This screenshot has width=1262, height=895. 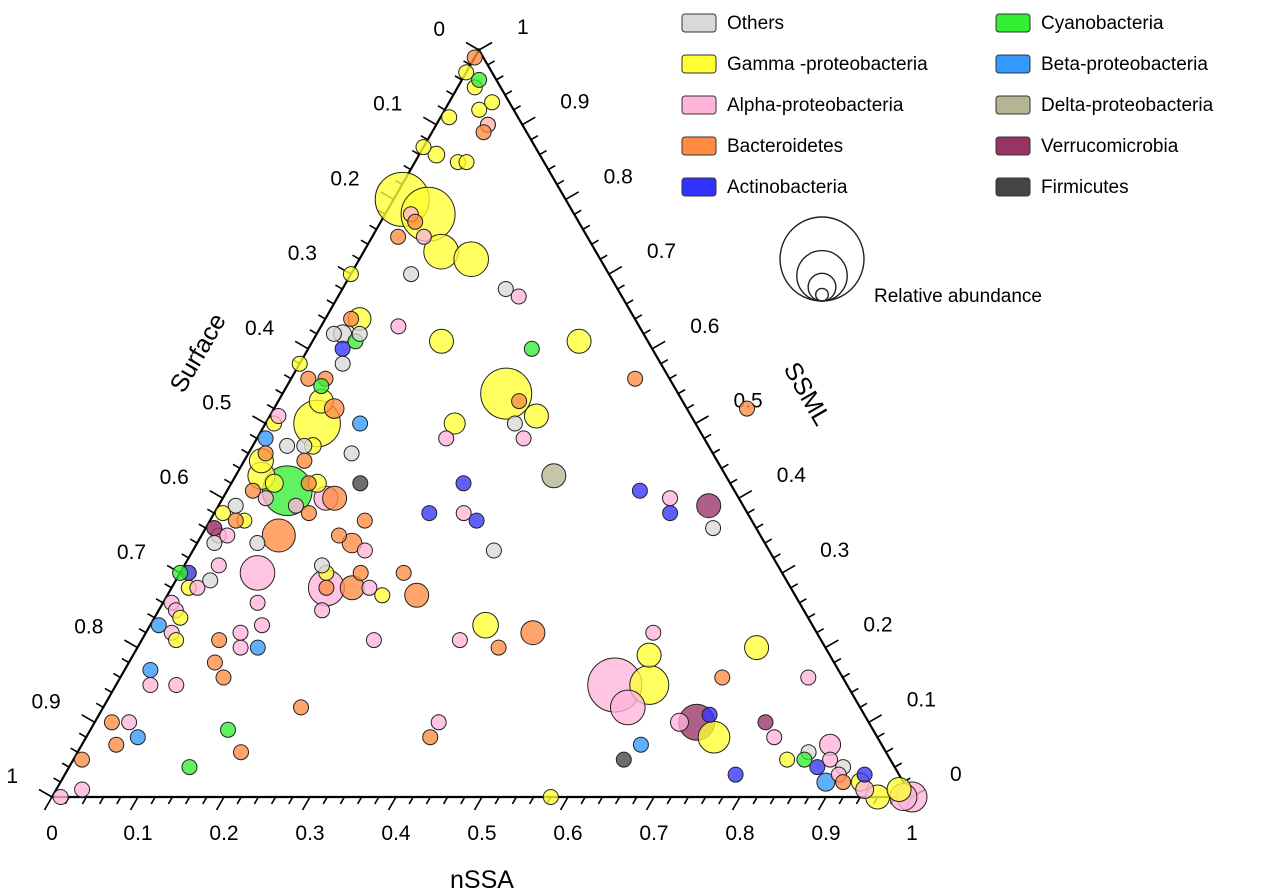 What do you see at coordinates (137, 833) in the screenshot?
I see `nssa-tick-label: 0.1` at bounding box center [137, 833].